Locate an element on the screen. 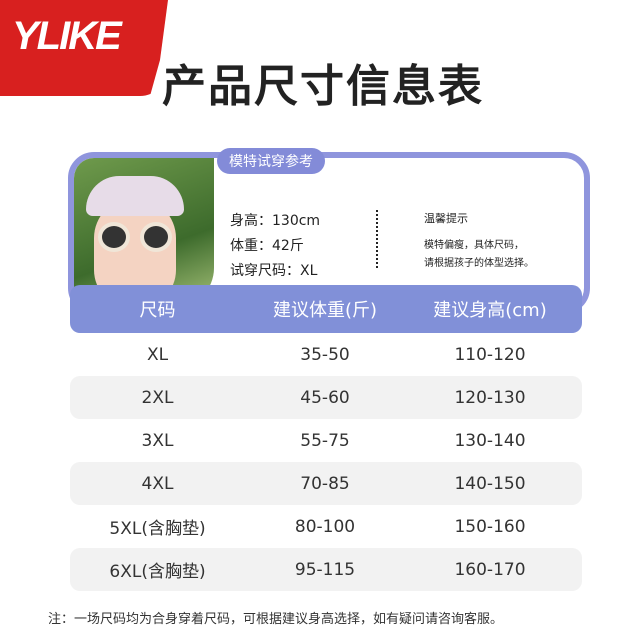  cell-height: 160-170 is located at coordinates (490, 569).